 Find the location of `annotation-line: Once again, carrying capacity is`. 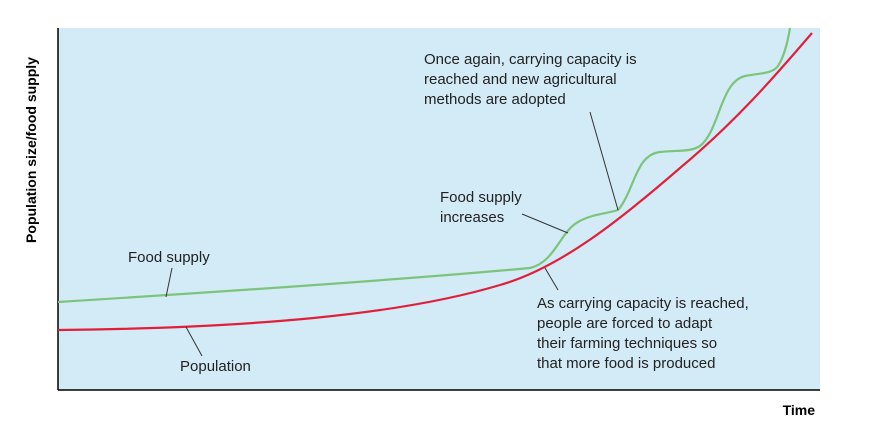

annotation-line: Once again, carrying capacity is is located at coordinates (530, 59).